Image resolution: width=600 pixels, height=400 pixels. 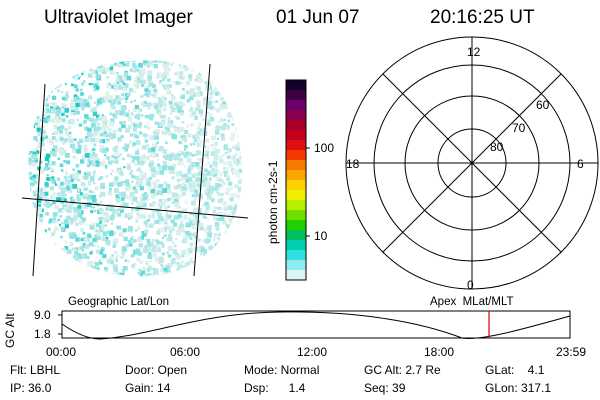 What do you see at coordinates (61, 352) in the screenshot?
I see `timeline-xtick-label: 00:00` at bounding box center [61, 352].